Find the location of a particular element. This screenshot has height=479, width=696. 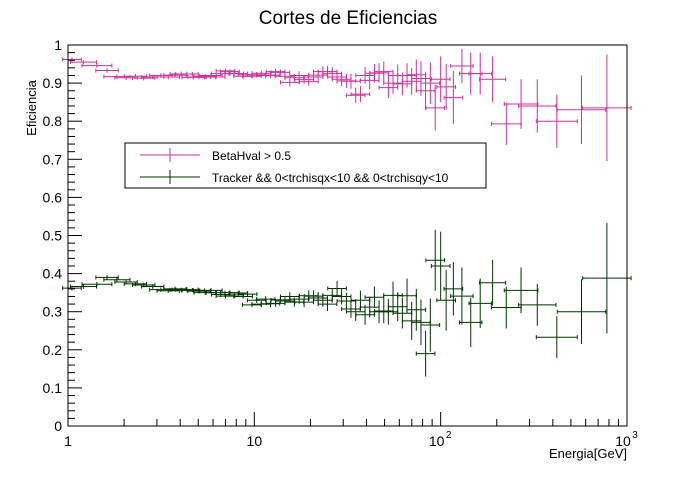

y-tick-label: 0 is located at coordinates (58, 426).